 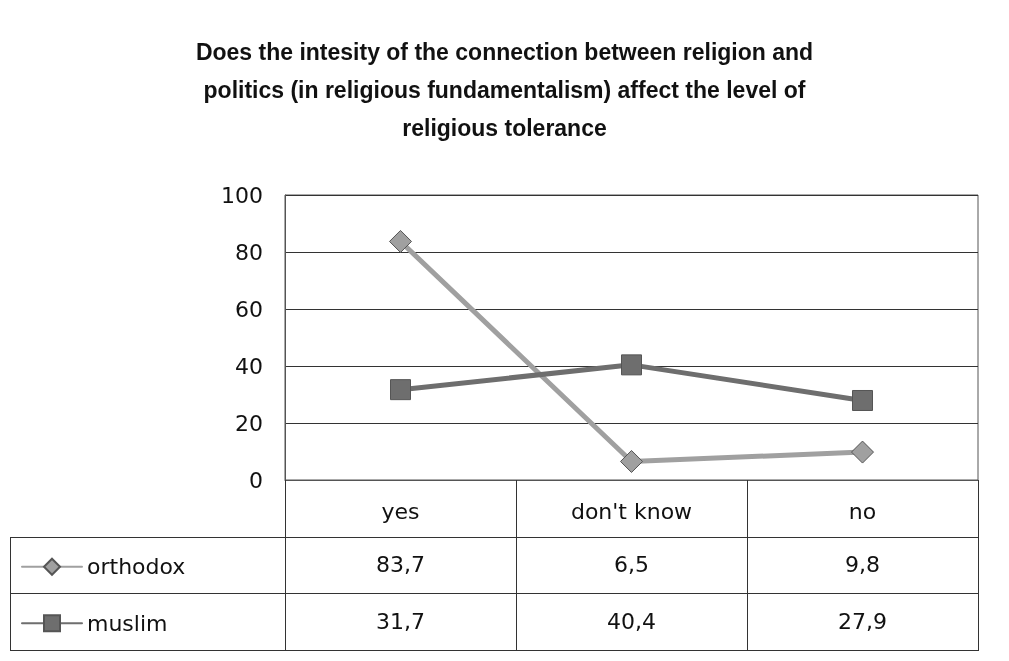 I want to click on data-label: 31,7, so click(x=400, y=621).